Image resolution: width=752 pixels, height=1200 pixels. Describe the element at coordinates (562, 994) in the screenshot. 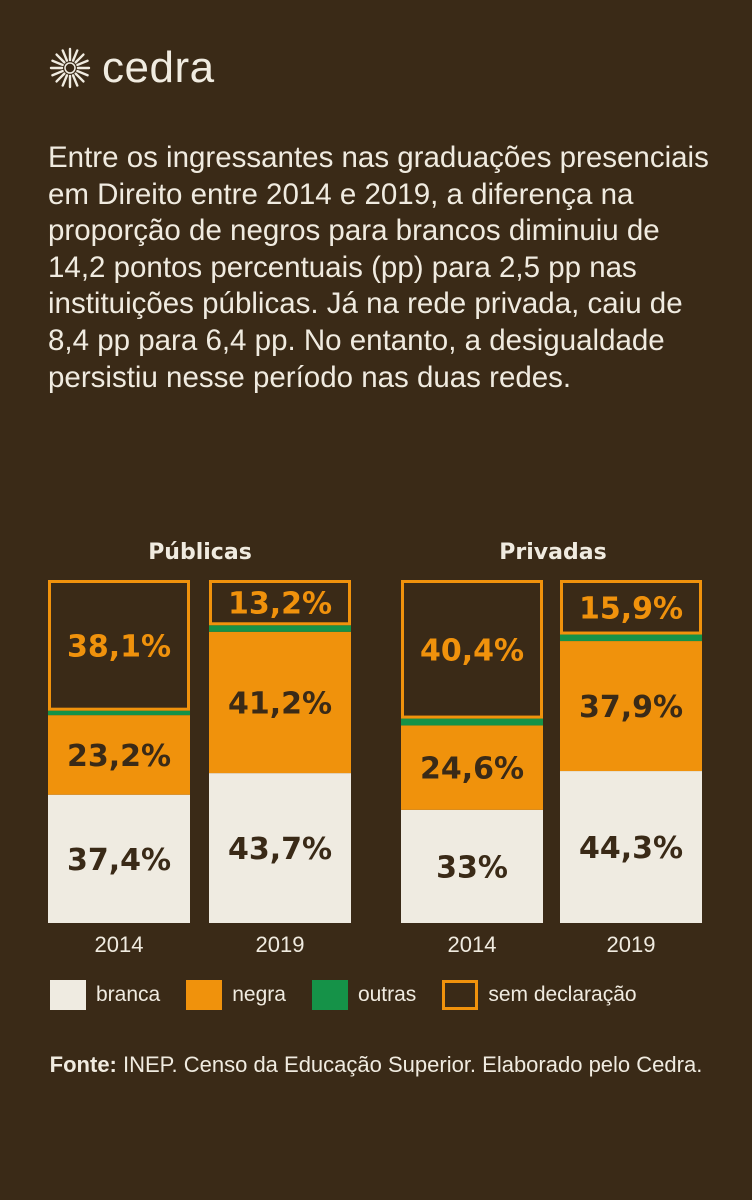

I see `legend-label-sem-declaracao: sem declaração` at that location.